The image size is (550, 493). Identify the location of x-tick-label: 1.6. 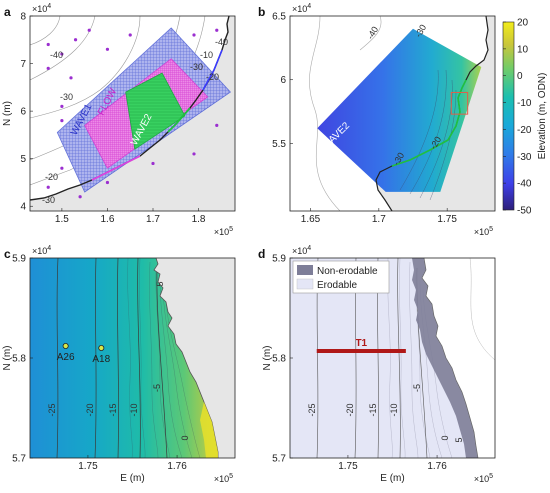
(107, 219).